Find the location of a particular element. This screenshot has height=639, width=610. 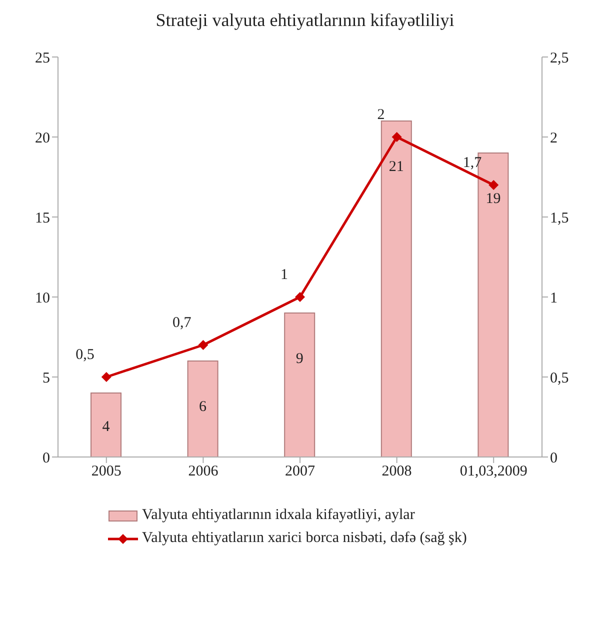

y-tick-label: 5 is located at coordinates (46, 378).